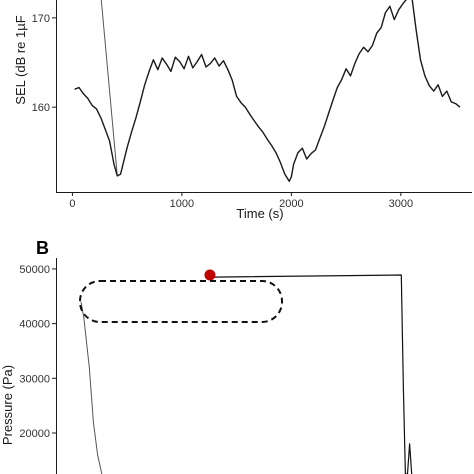 This screenshot has height=474, width=474. What do you see at coordinates (91, 387) in the screenshot?
I see `panel-b-series-line` at bounding box center [91, 387].